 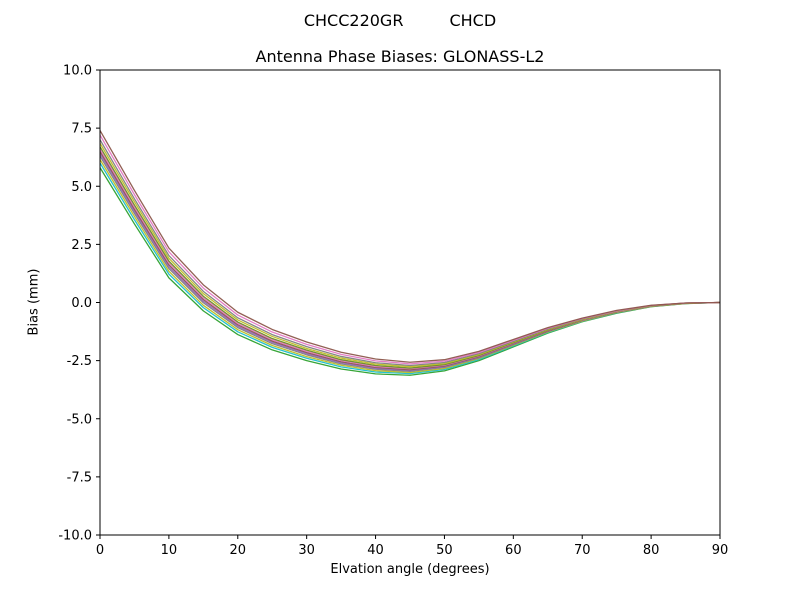 What do you see at coordinates (582, 550) in the screenshot?
I see `x-tick-label: 70` at bounding box center [582, 550].